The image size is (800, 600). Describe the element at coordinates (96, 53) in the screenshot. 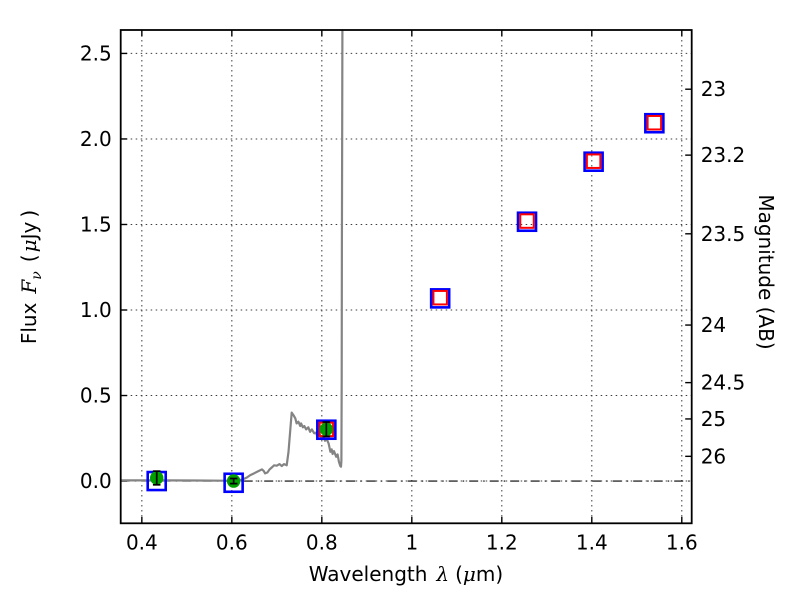

I see `flux-tick-label: 2.5` at that location.